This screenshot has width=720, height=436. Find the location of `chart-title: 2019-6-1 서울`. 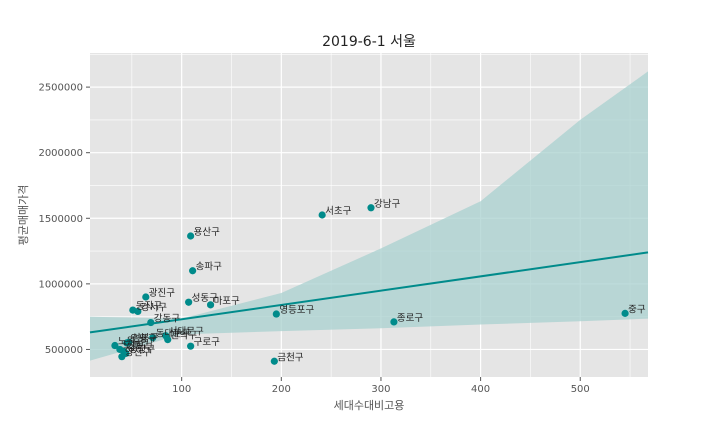

chart-title: 2019-6-1 서울 is located at coordinates (369, 42).